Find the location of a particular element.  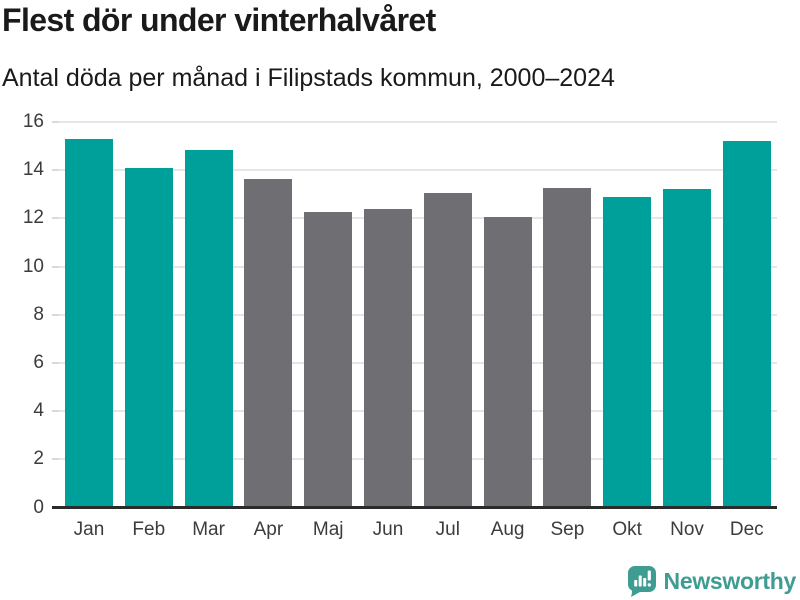

y-tick-label-0: 0 is located at coordinates (38, 507).